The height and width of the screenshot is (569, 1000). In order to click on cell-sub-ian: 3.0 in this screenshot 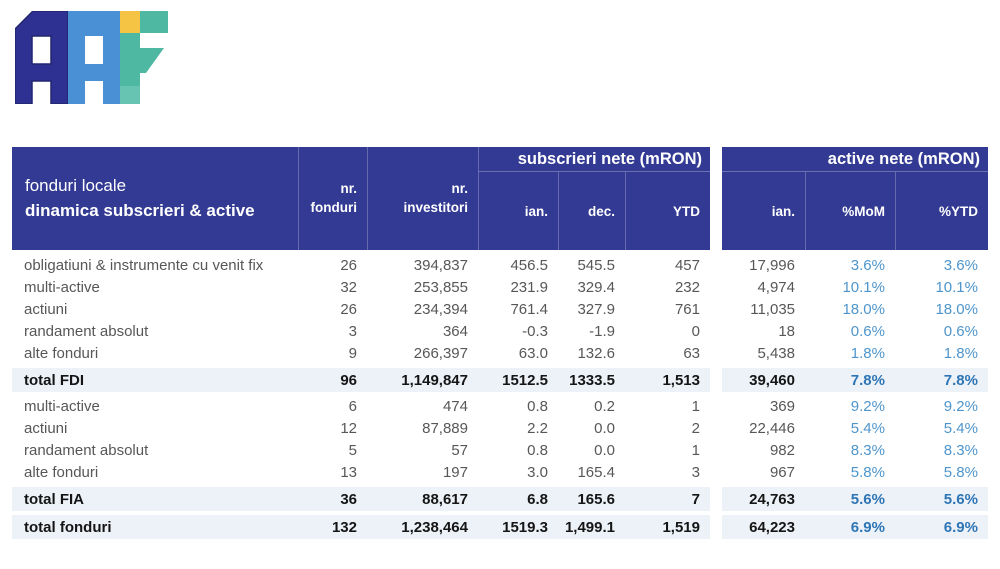, I will do `click(537, 472)`.